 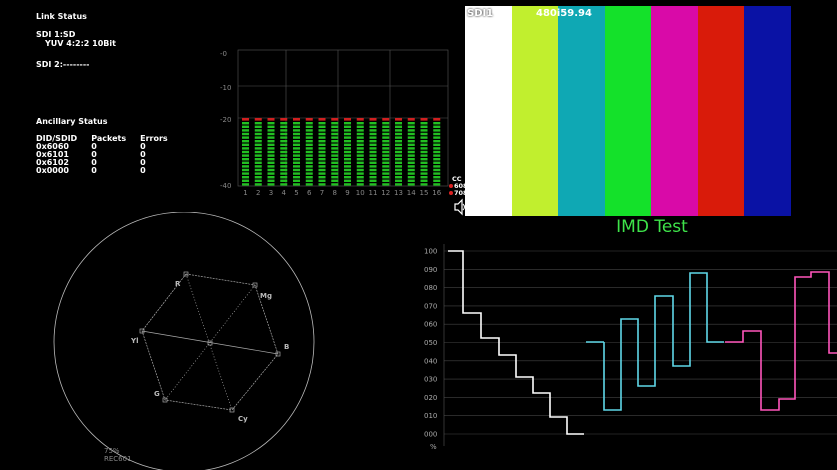 What do you see at coordinates (335, 193) in the screenshot?
I see `meter-channel-label: 8` at bounding box center [335, 193].